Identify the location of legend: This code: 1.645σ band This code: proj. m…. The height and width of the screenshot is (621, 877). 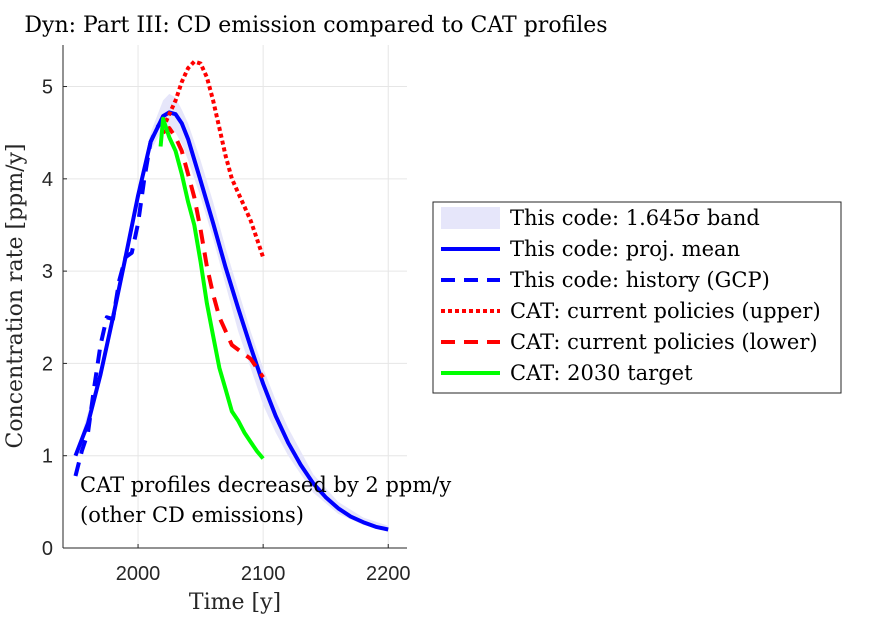
(637, 297).